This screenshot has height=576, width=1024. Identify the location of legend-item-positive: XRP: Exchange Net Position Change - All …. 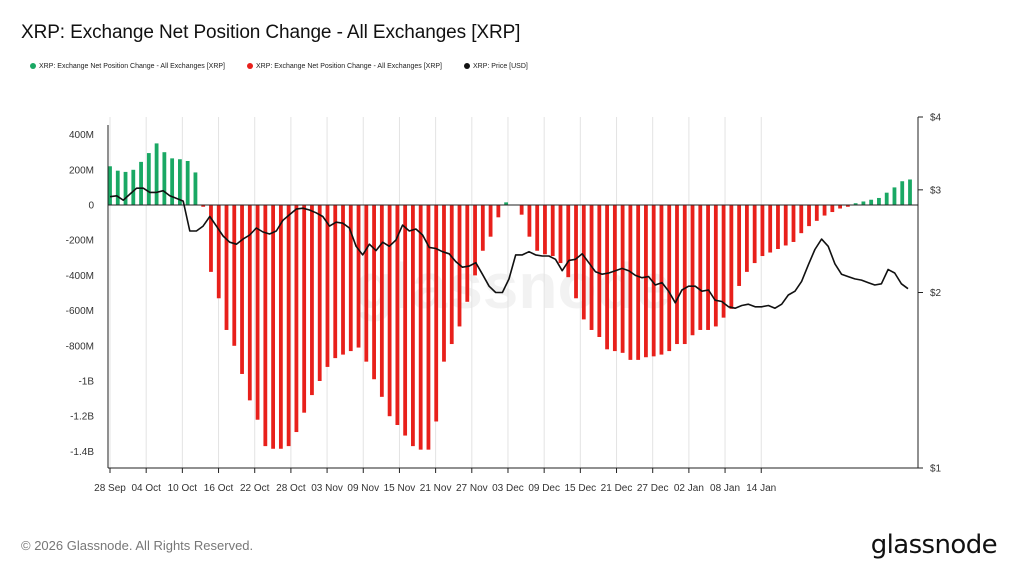
(127, 66).